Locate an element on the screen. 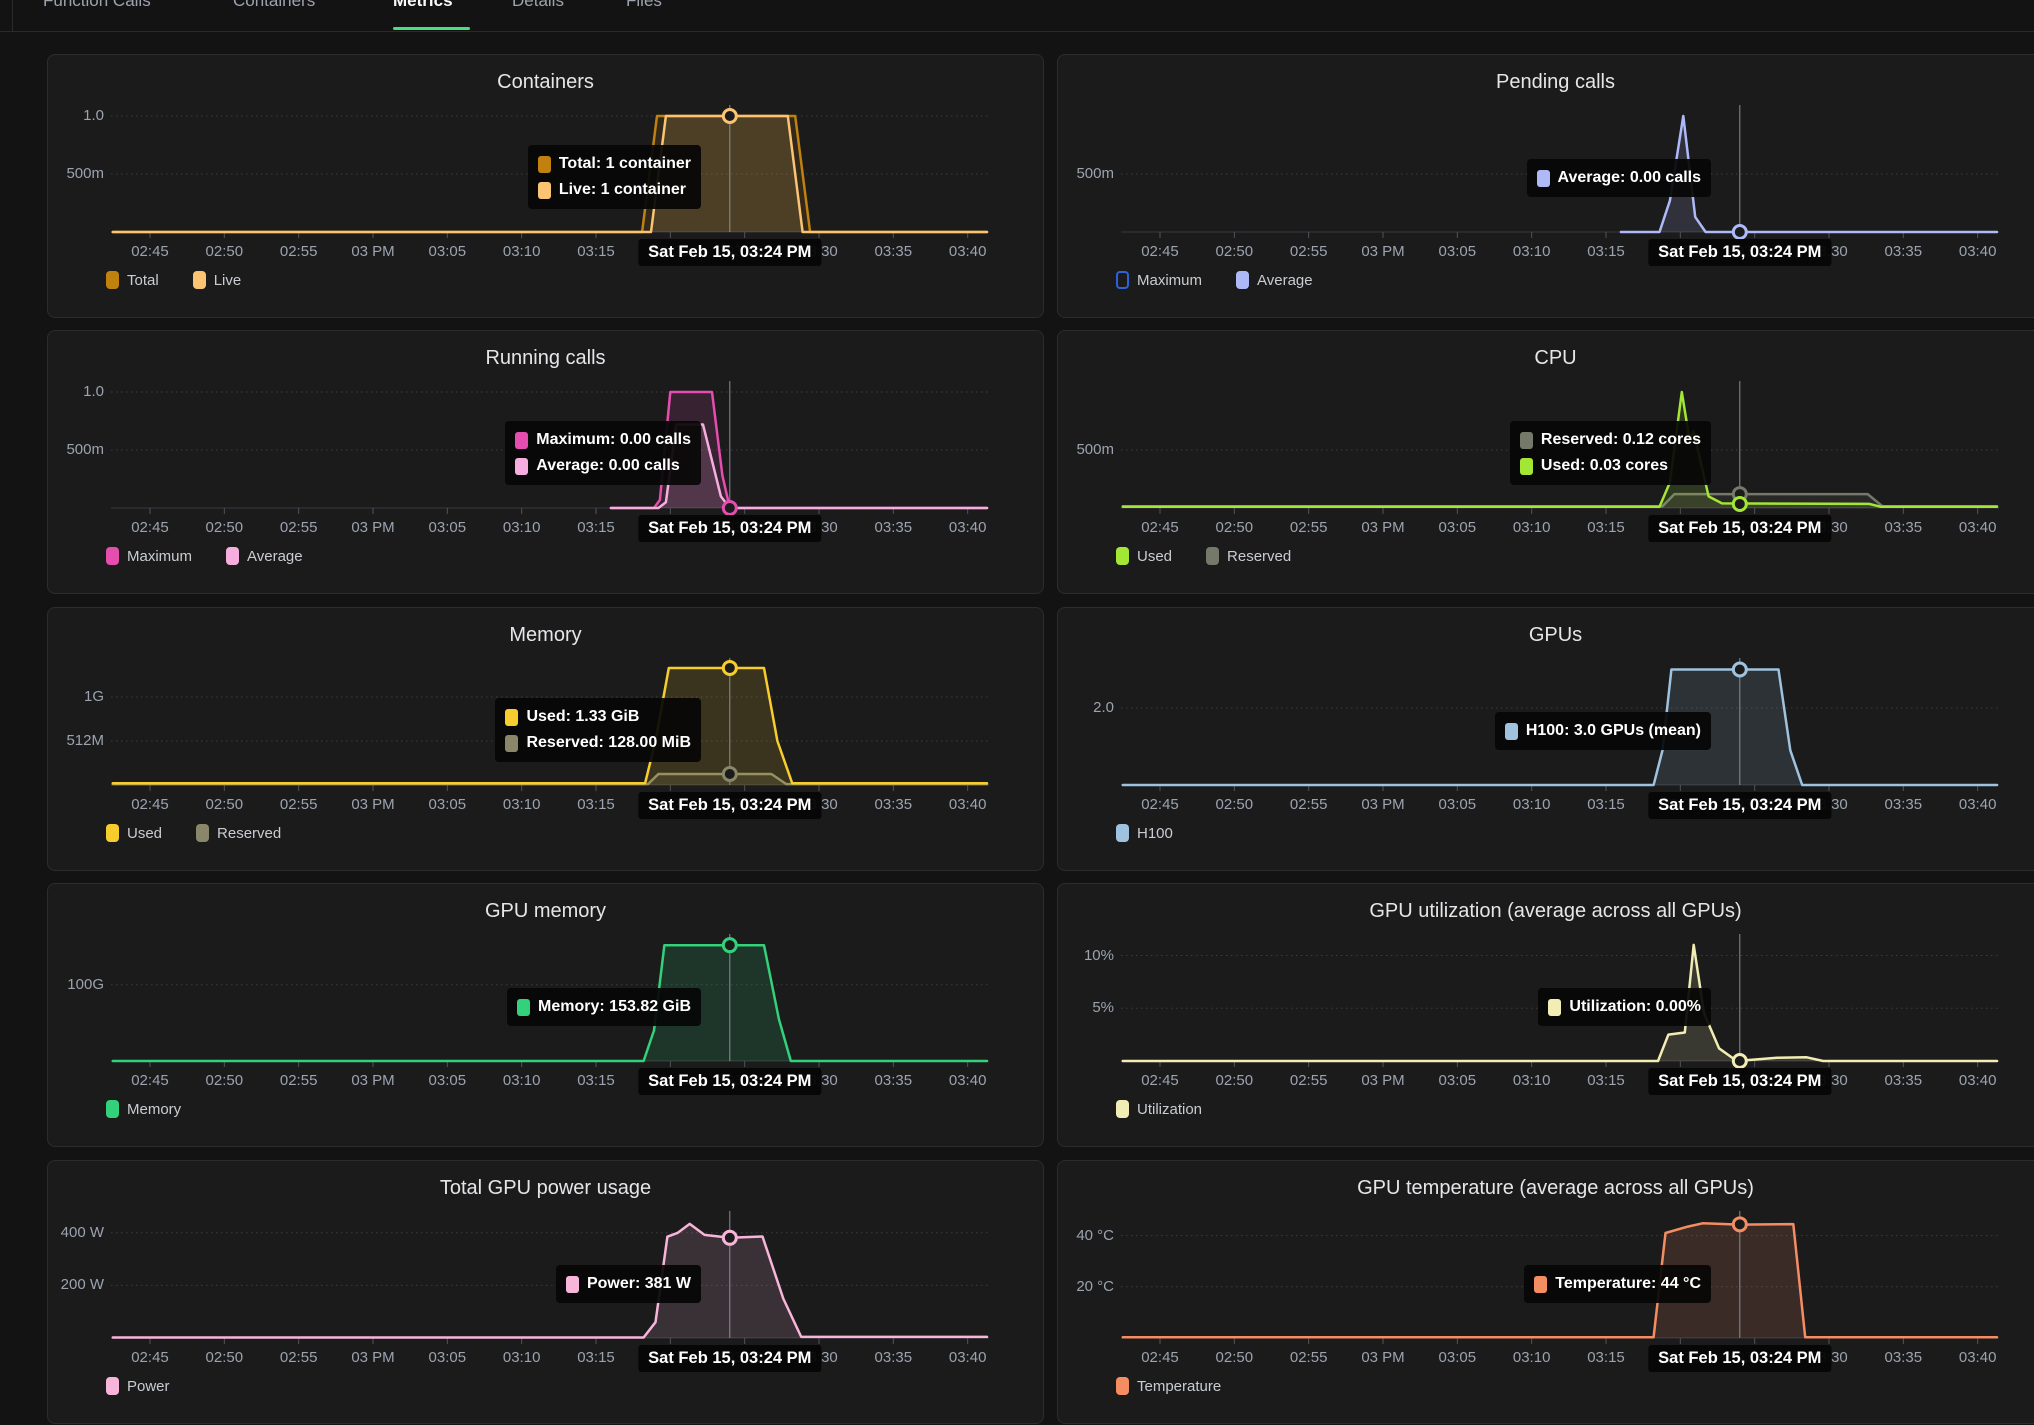  legend-item-temperature: Temperature is located at coordinates (1168, 1386).